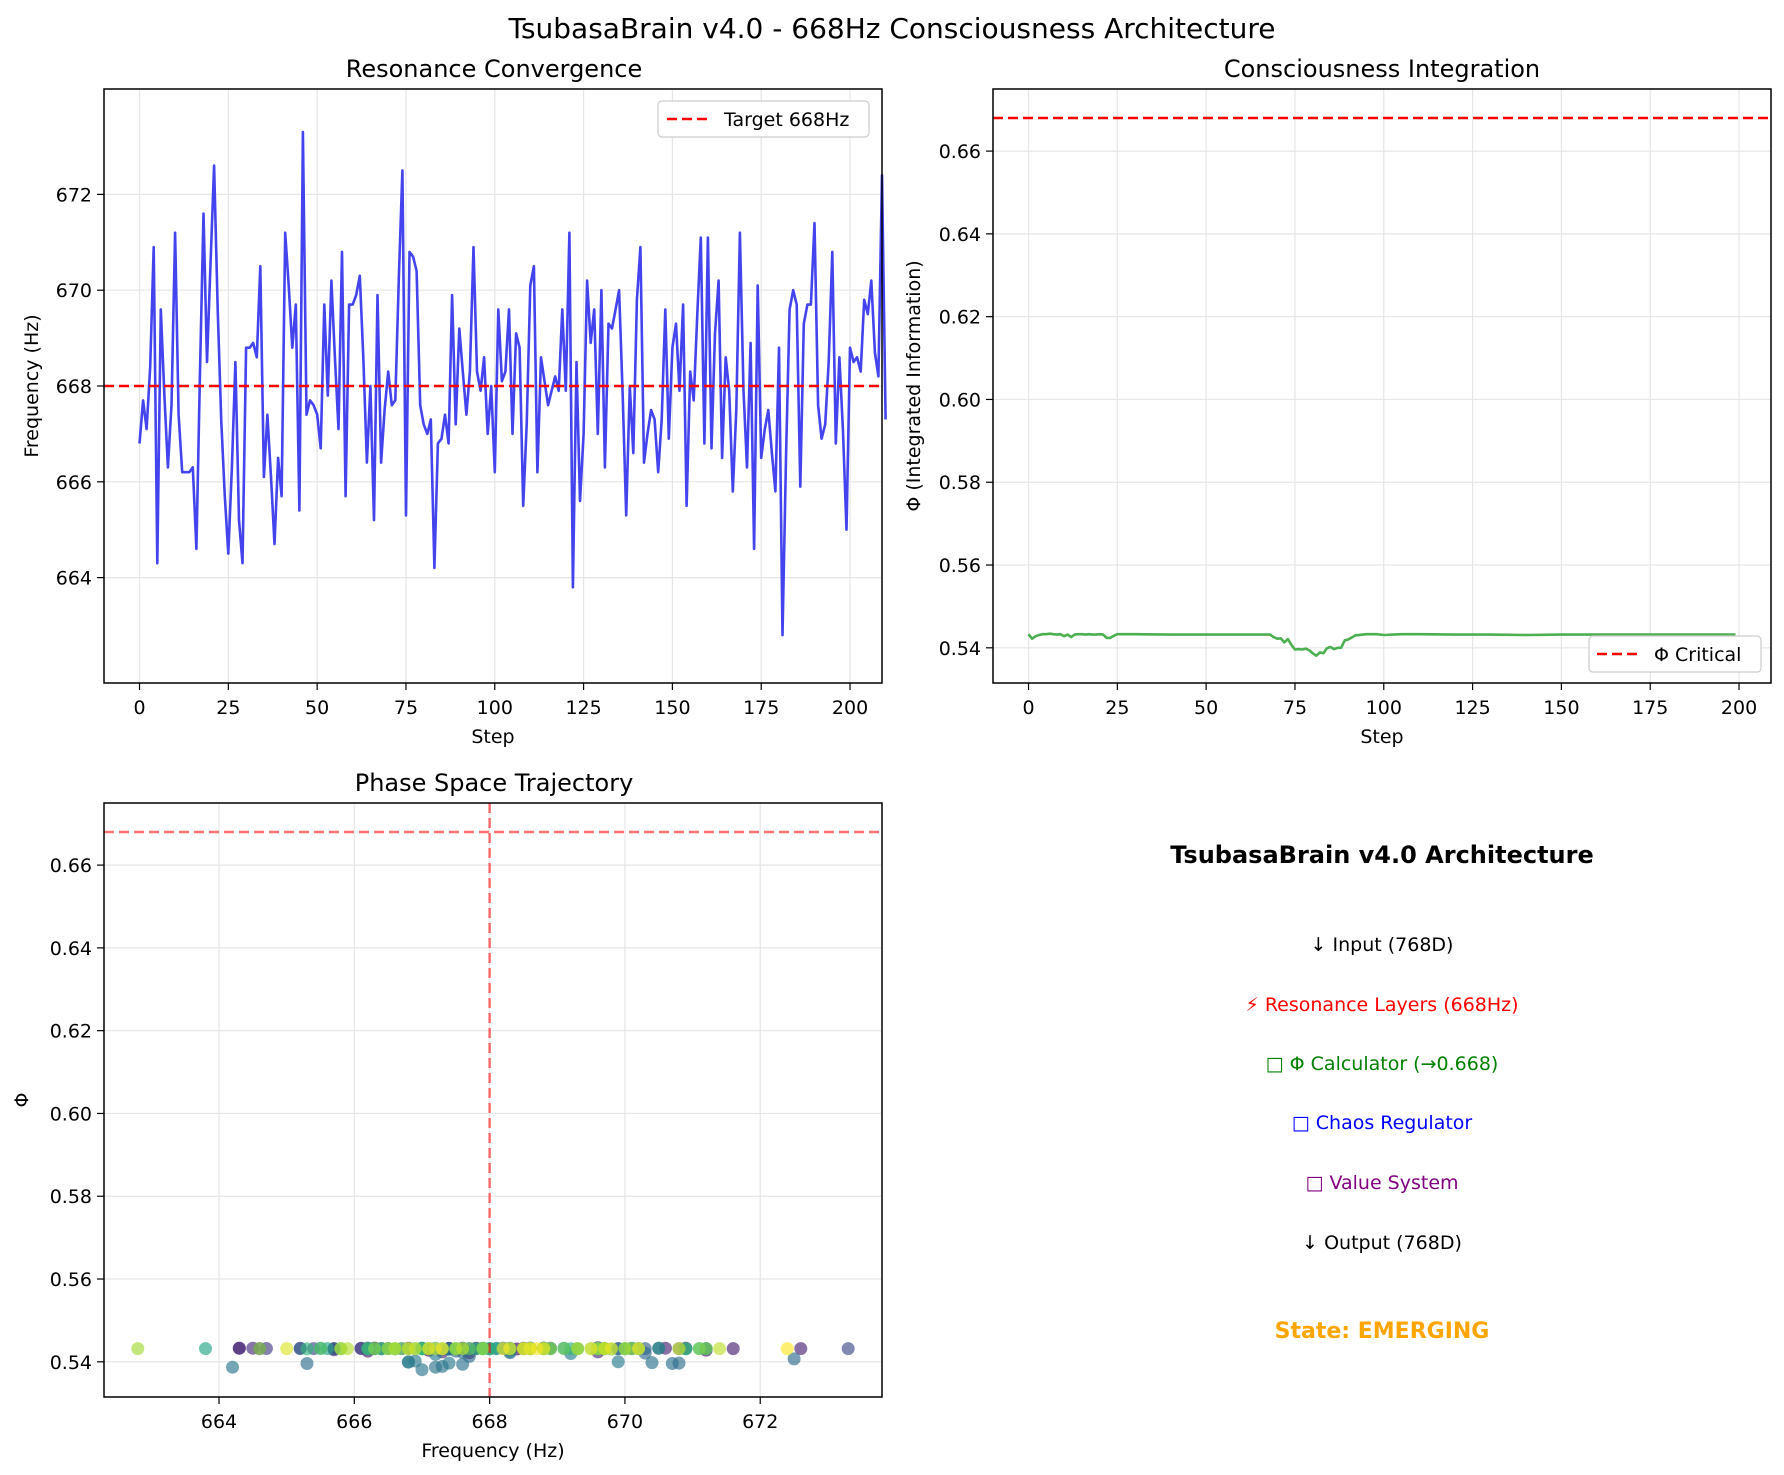 This screenshot has width=1784, height=1475. What do you see at coordinates (625, 1422) in the screenshot?
I see `x-tick-label: 670` at bounding box center [625, 1422].